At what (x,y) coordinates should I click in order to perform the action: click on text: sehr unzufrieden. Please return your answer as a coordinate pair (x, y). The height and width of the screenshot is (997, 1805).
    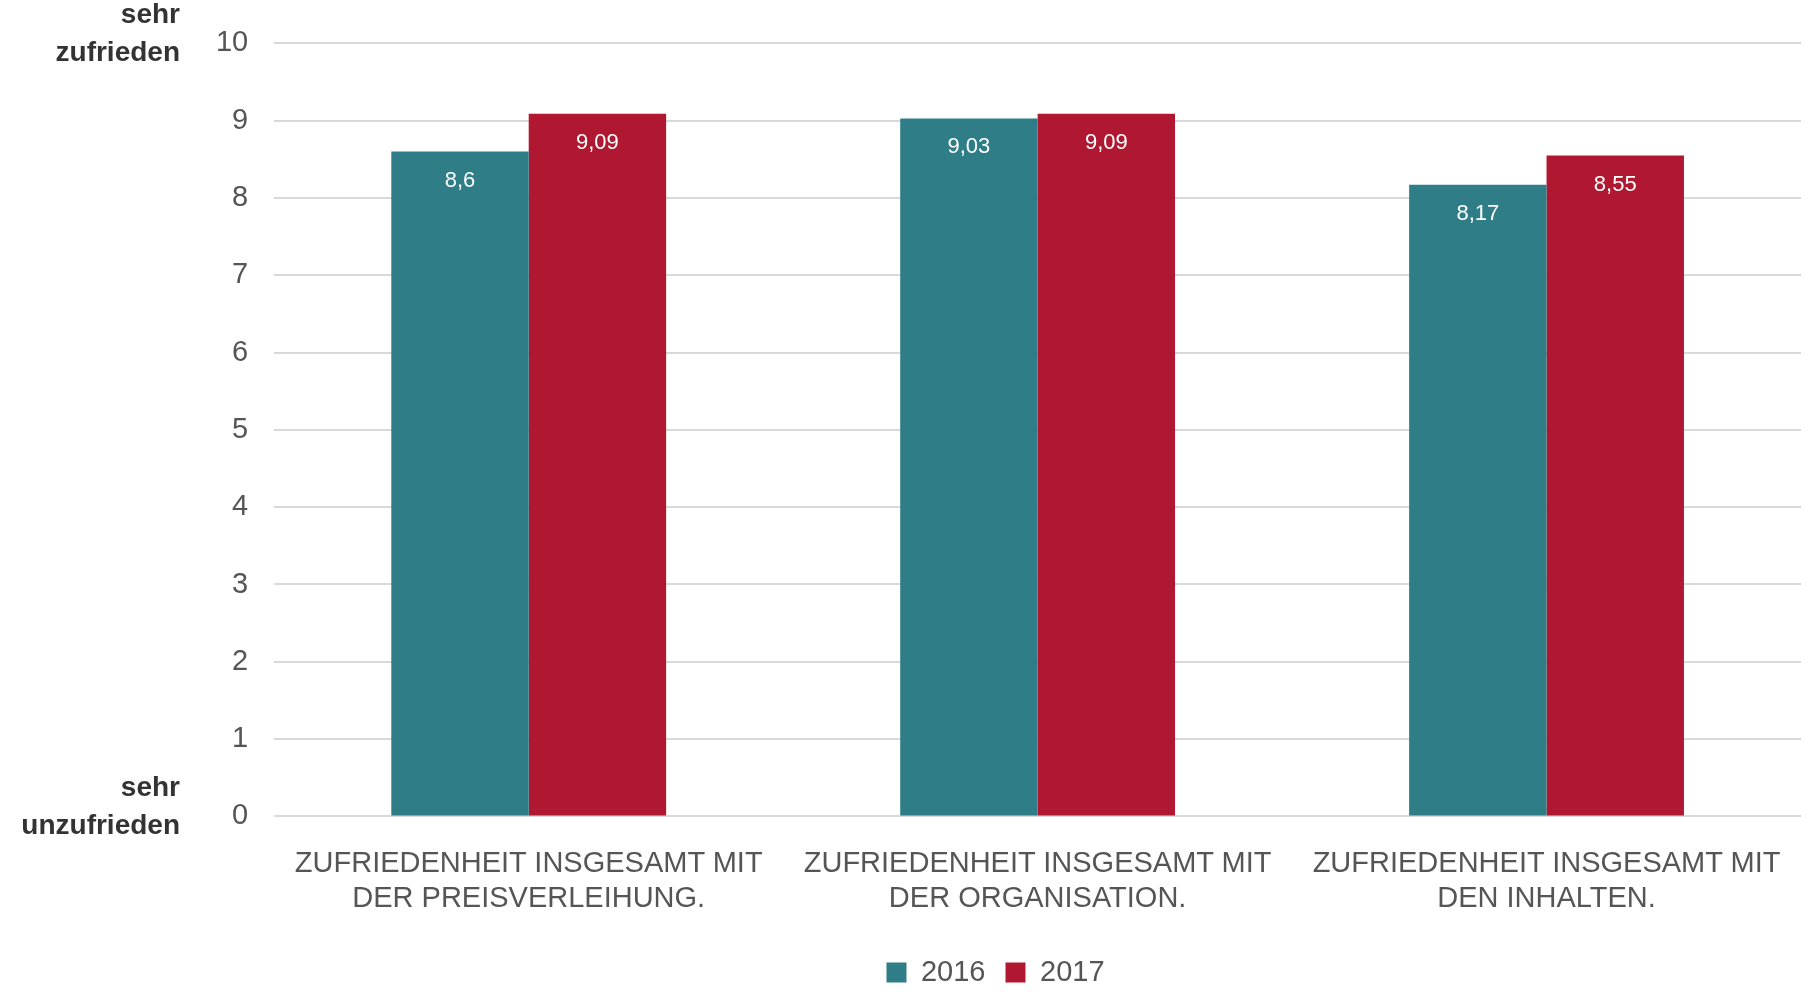
    Looking at the image, I should click on (101, 806).